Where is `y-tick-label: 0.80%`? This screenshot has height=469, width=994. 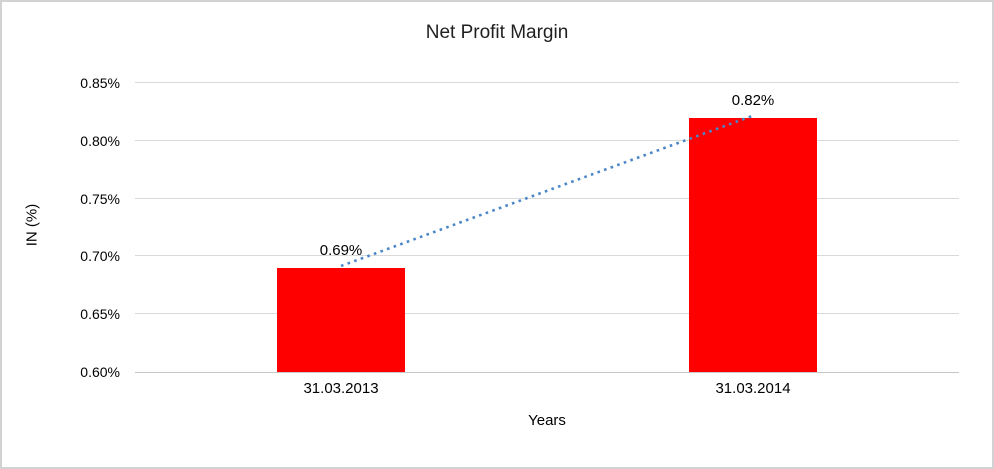
y-tick-label: 0.80% is located at coordinates (100, 140).